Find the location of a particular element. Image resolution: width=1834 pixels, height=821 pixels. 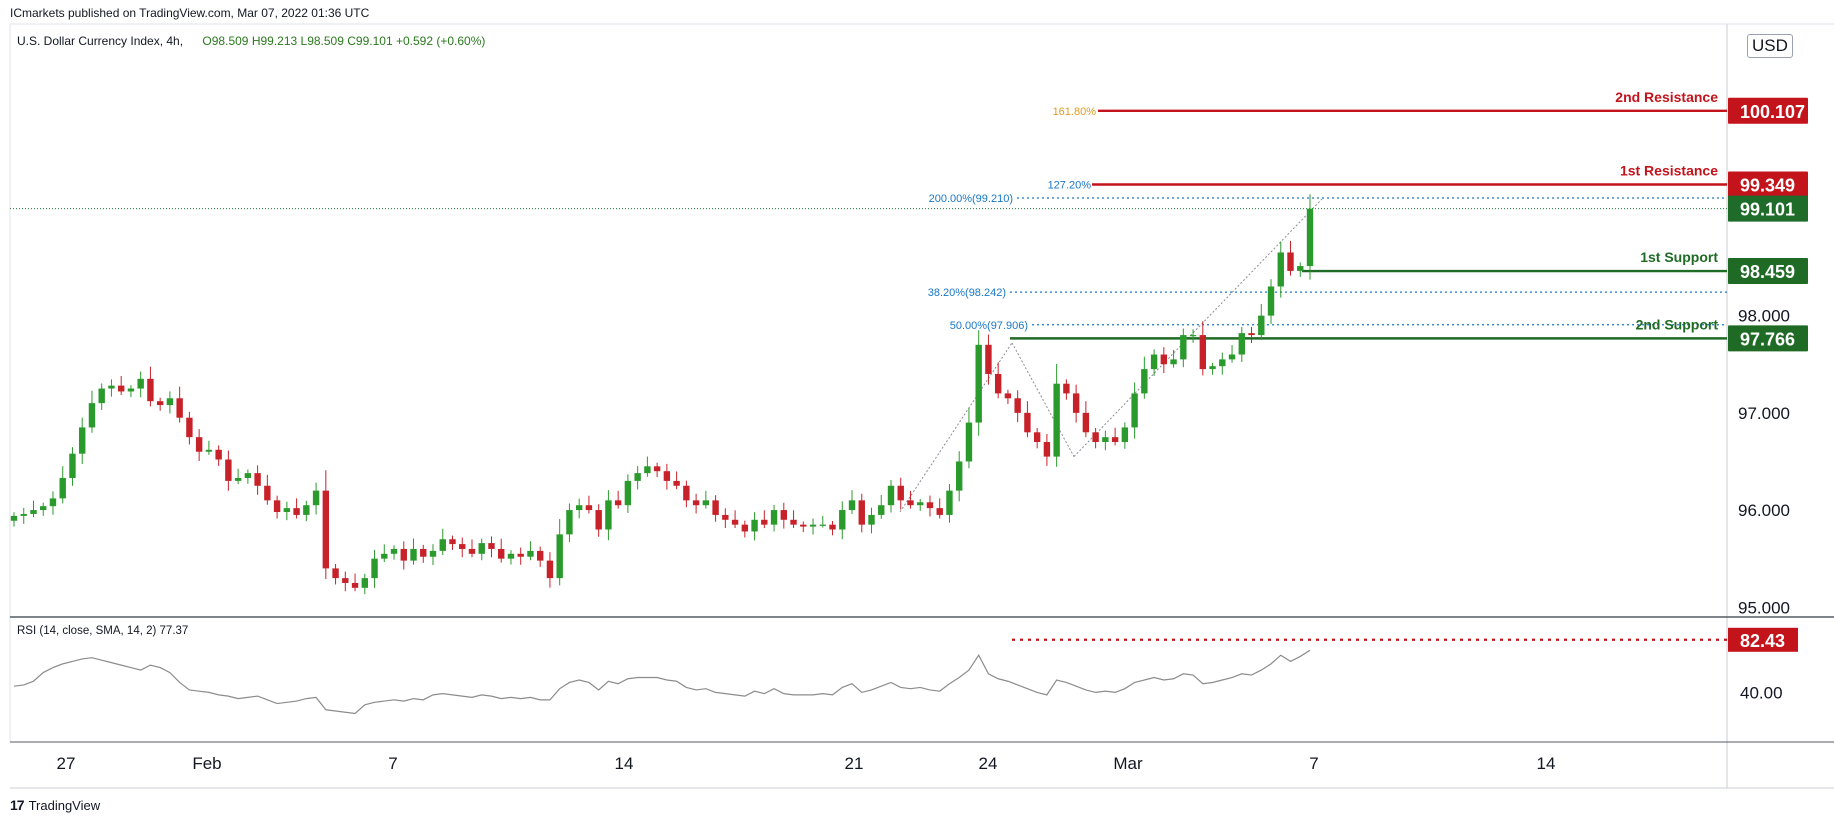

rsi-tag-label: 82.43 is located at coordinates (1762, 641).